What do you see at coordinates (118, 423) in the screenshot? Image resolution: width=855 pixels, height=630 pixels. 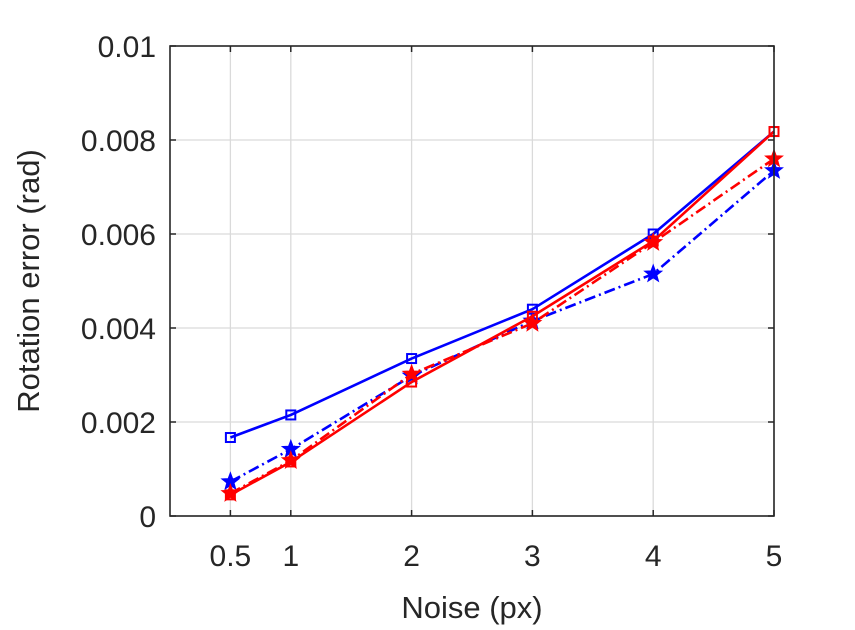 I see `y-tick-label: 0.002` at bounding box center [118, 423].